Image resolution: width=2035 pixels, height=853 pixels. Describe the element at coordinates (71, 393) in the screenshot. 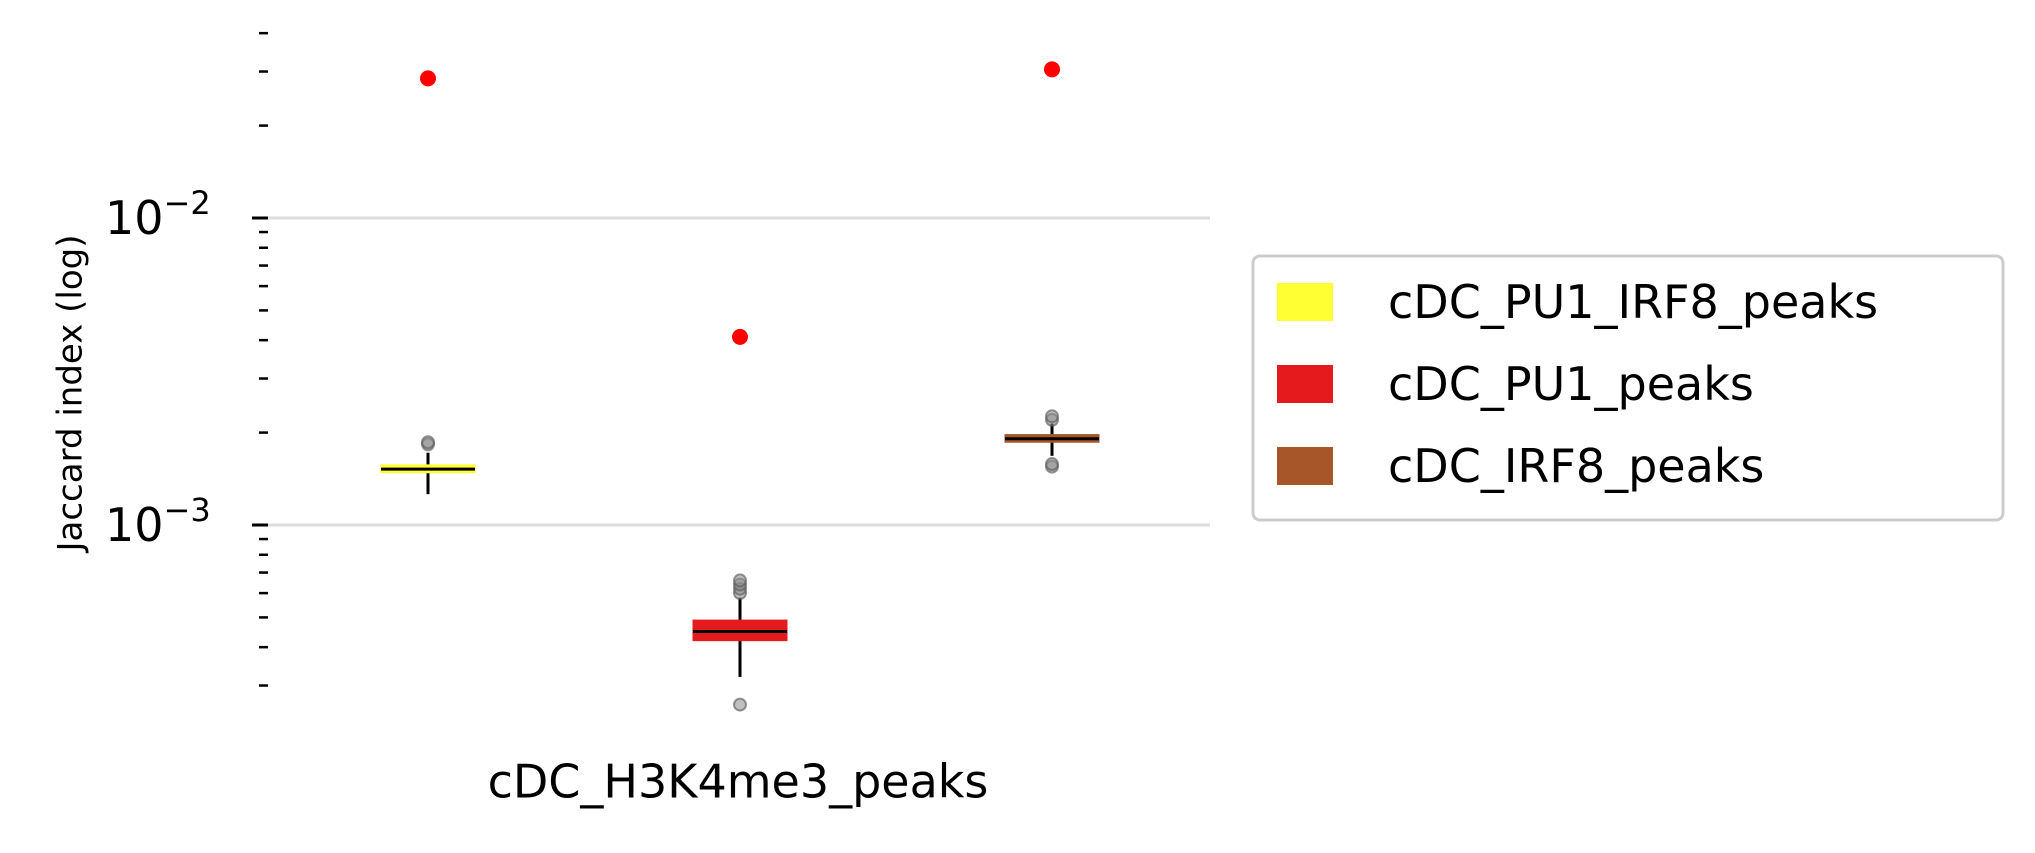

I see `y-axis-label: Jaccard index (log)` at that location.